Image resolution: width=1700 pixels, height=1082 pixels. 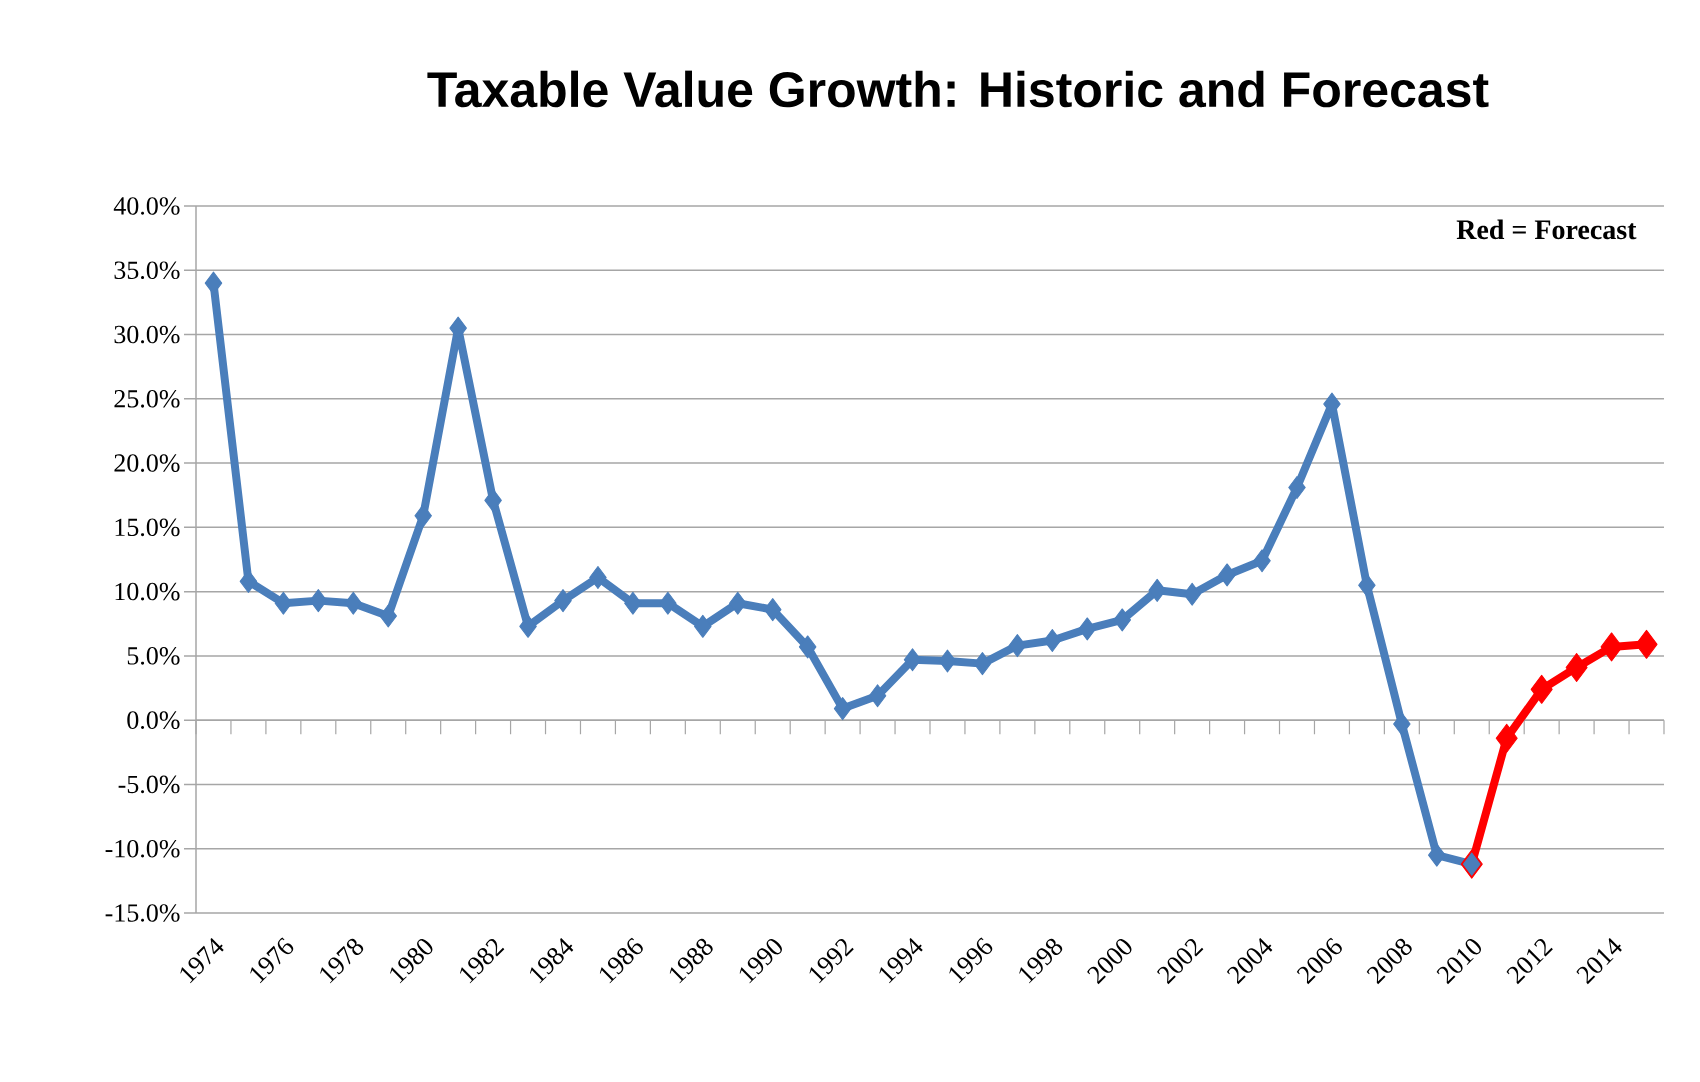 I want to click on y-tick-label: -15.0%, so click(x=142, y=913).